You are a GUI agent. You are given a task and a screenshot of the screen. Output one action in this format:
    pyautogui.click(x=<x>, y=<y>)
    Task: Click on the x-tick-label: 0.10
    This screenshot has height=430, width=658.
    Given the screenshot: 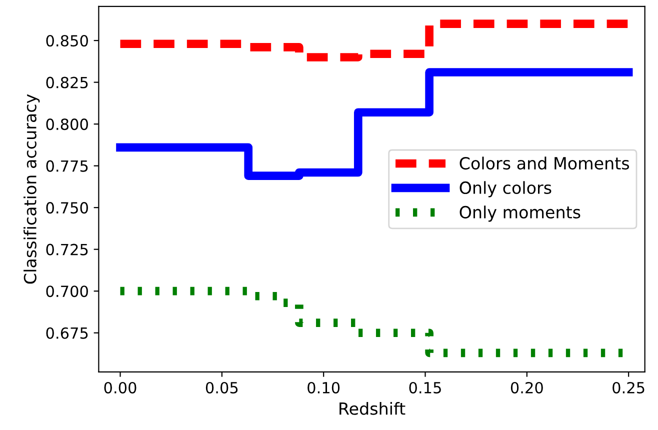 What is the action you would take?
    pyautogui.click(x=324, y=388)
    